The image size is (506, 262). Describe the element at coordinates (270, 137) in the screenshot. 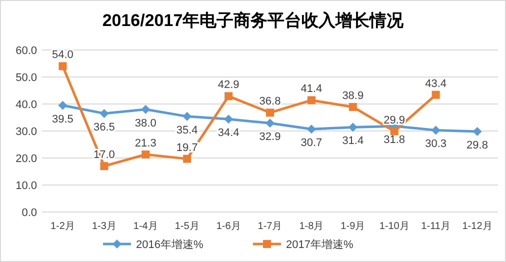

I see `data-label: 32.9` at that location.